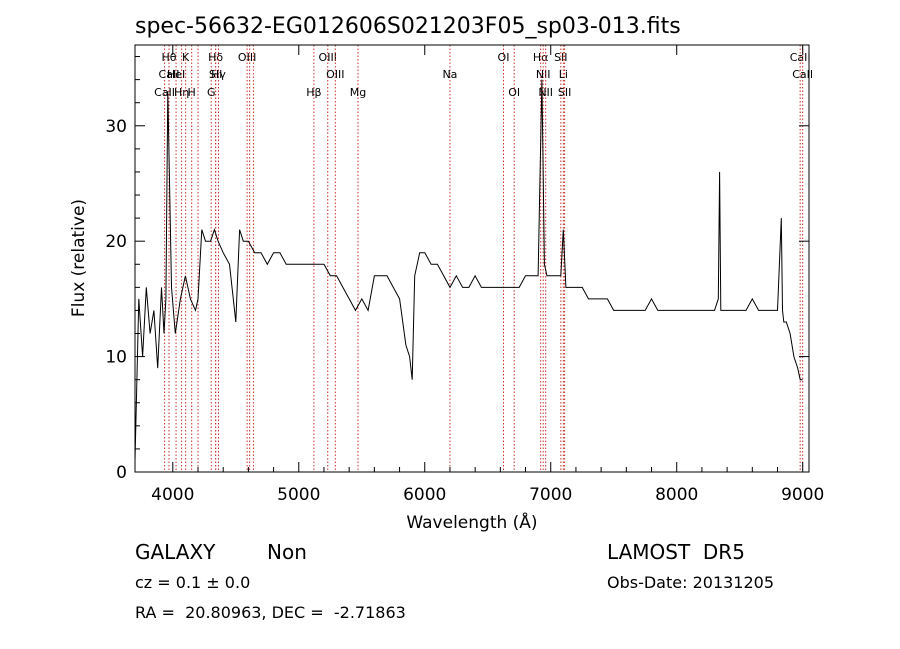 The height and width of the screenshot is (649, 900). I want to click on x-tick-label-0: 4000, so click(172, 495).